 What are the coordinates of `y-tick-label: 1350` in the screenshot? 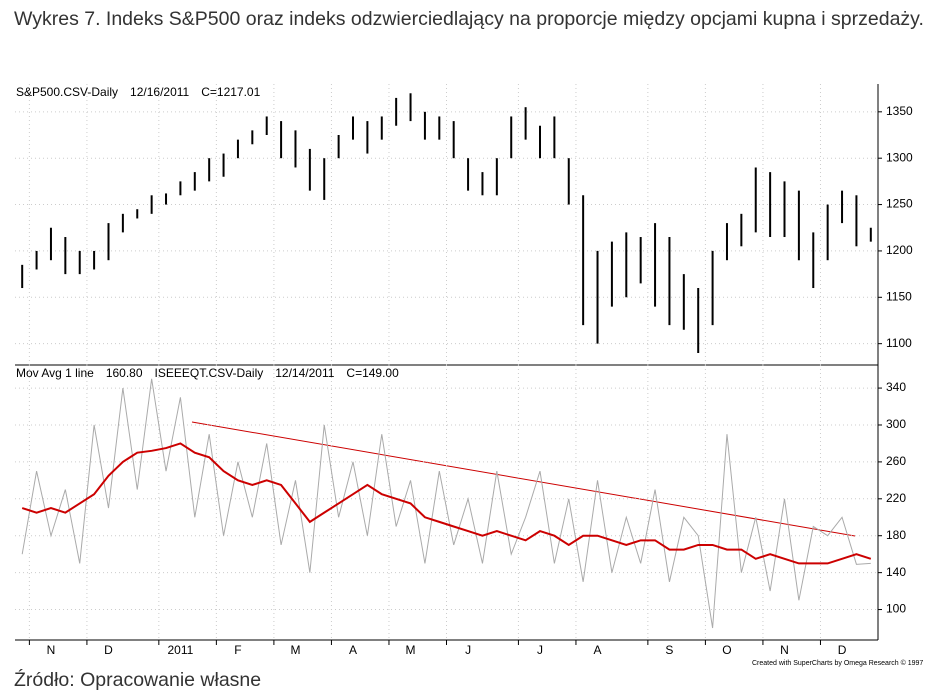 It's located at (899, 111).